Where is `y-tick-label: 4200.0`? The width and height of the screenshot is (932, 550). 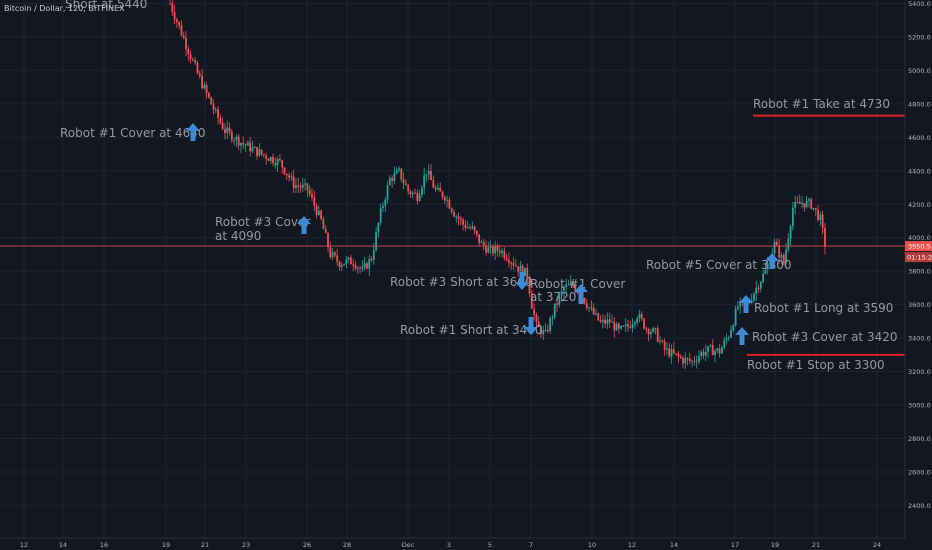
y-tick-label: 4200.0 is located at coordinates (919, 205).